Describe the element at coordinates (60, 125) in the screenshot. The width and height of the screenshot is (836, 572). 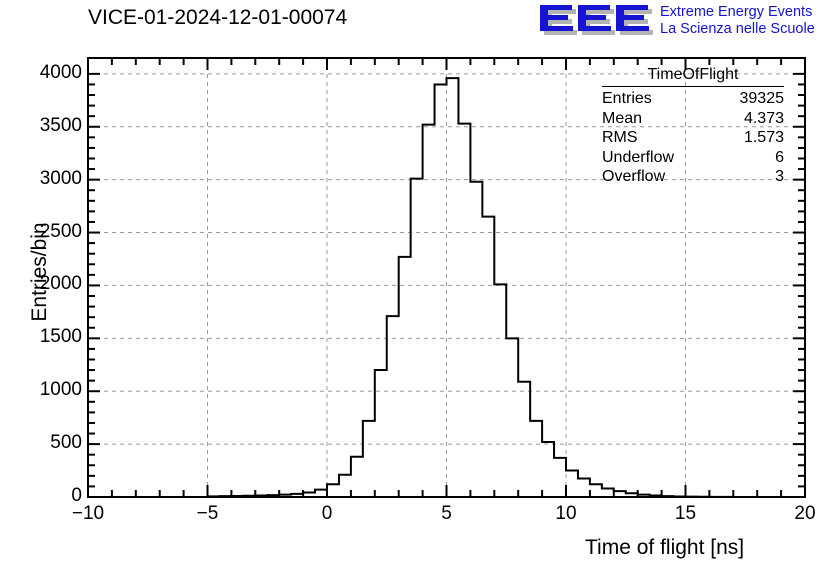
I see `y-tick-label: 3500` at that location.